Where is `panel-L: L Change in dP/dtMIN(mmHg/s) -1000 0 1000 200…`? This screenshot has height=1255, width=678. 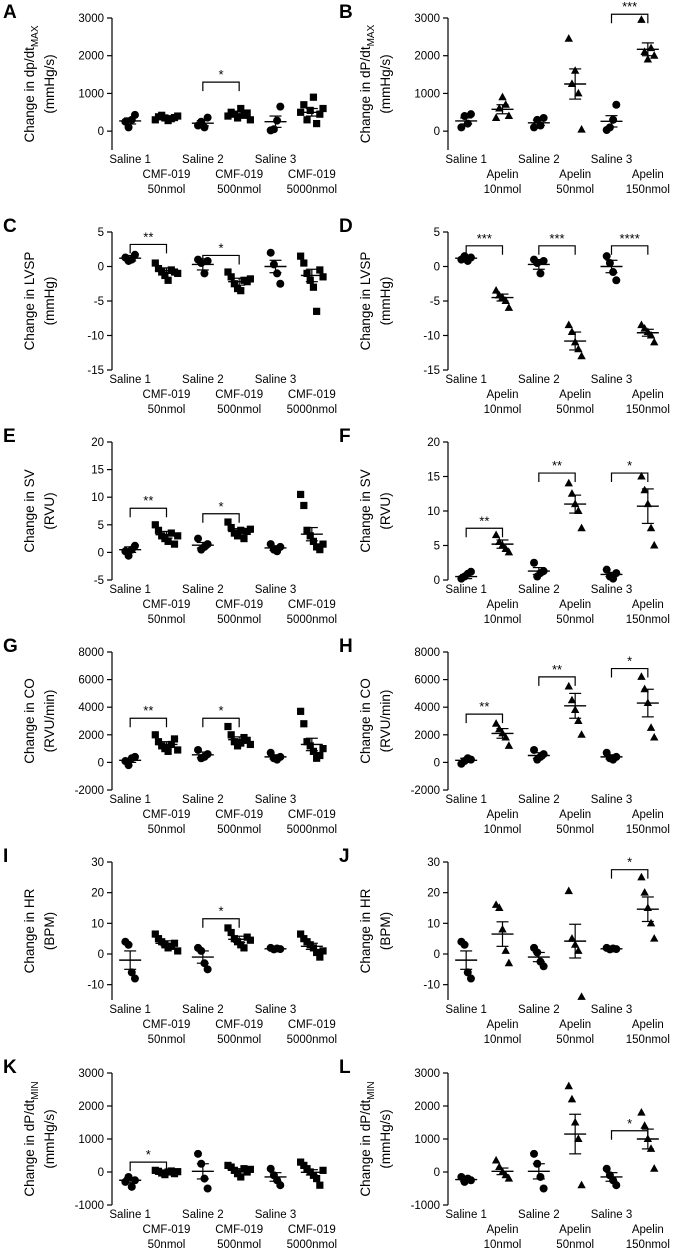 panel-L: L Change in dP/dtMIN(mmHg/s) -1000 0 1000 200… is located at coordinates (504, 1154).